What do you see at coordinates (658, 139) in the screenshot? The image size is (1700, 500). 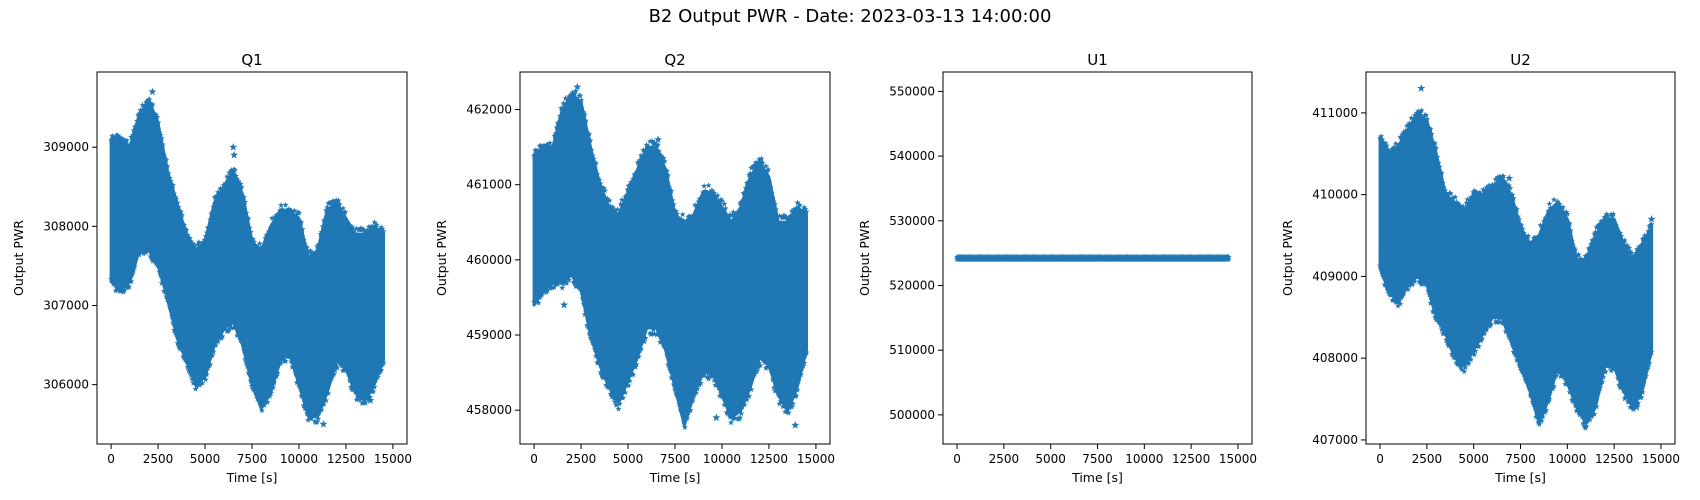 I see `scatter-outlier` at bounding box center [658, 139].